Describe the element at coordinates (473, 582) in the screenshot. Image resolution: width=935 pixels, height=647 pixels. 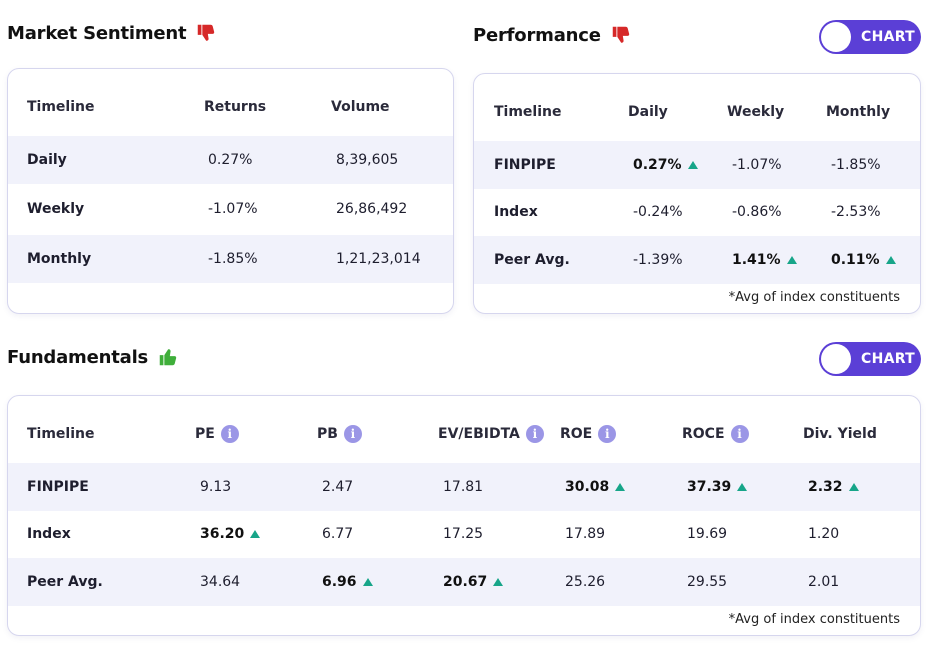
I see `ev-value: 20.67` at that location.